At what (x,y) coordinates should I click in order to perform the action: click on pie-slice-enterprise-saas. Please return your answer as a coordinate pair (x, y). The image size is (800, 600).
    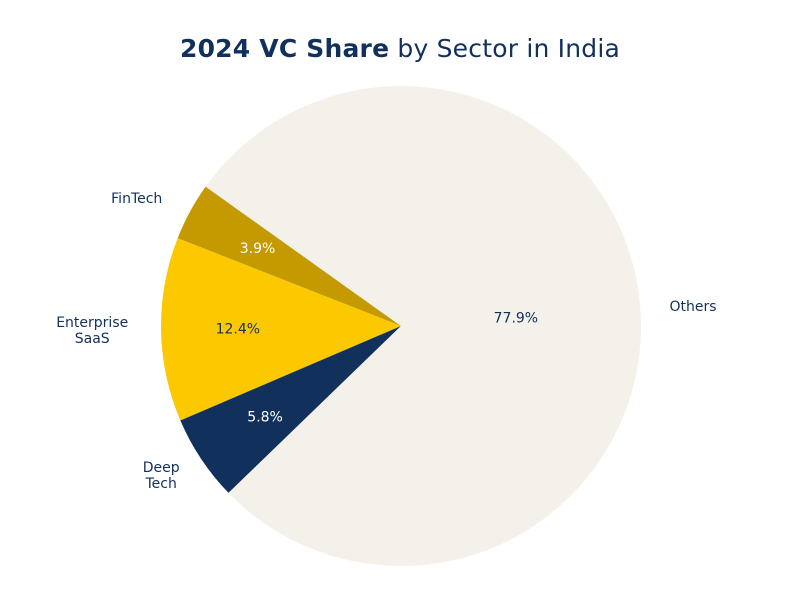
    Looking at the image, I should click on (281, 329).